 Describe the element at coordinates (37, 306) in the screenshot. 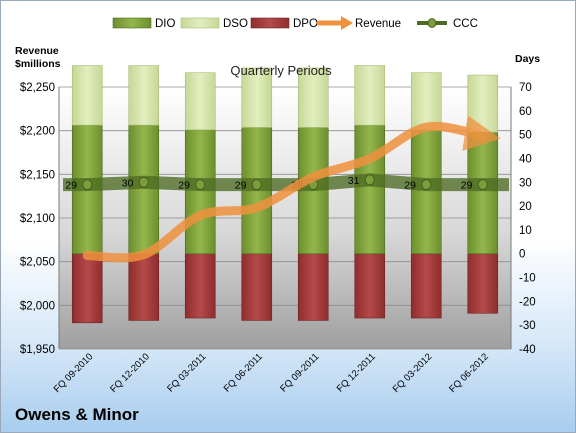

I see `left-tick-label: $2,000` at that location.